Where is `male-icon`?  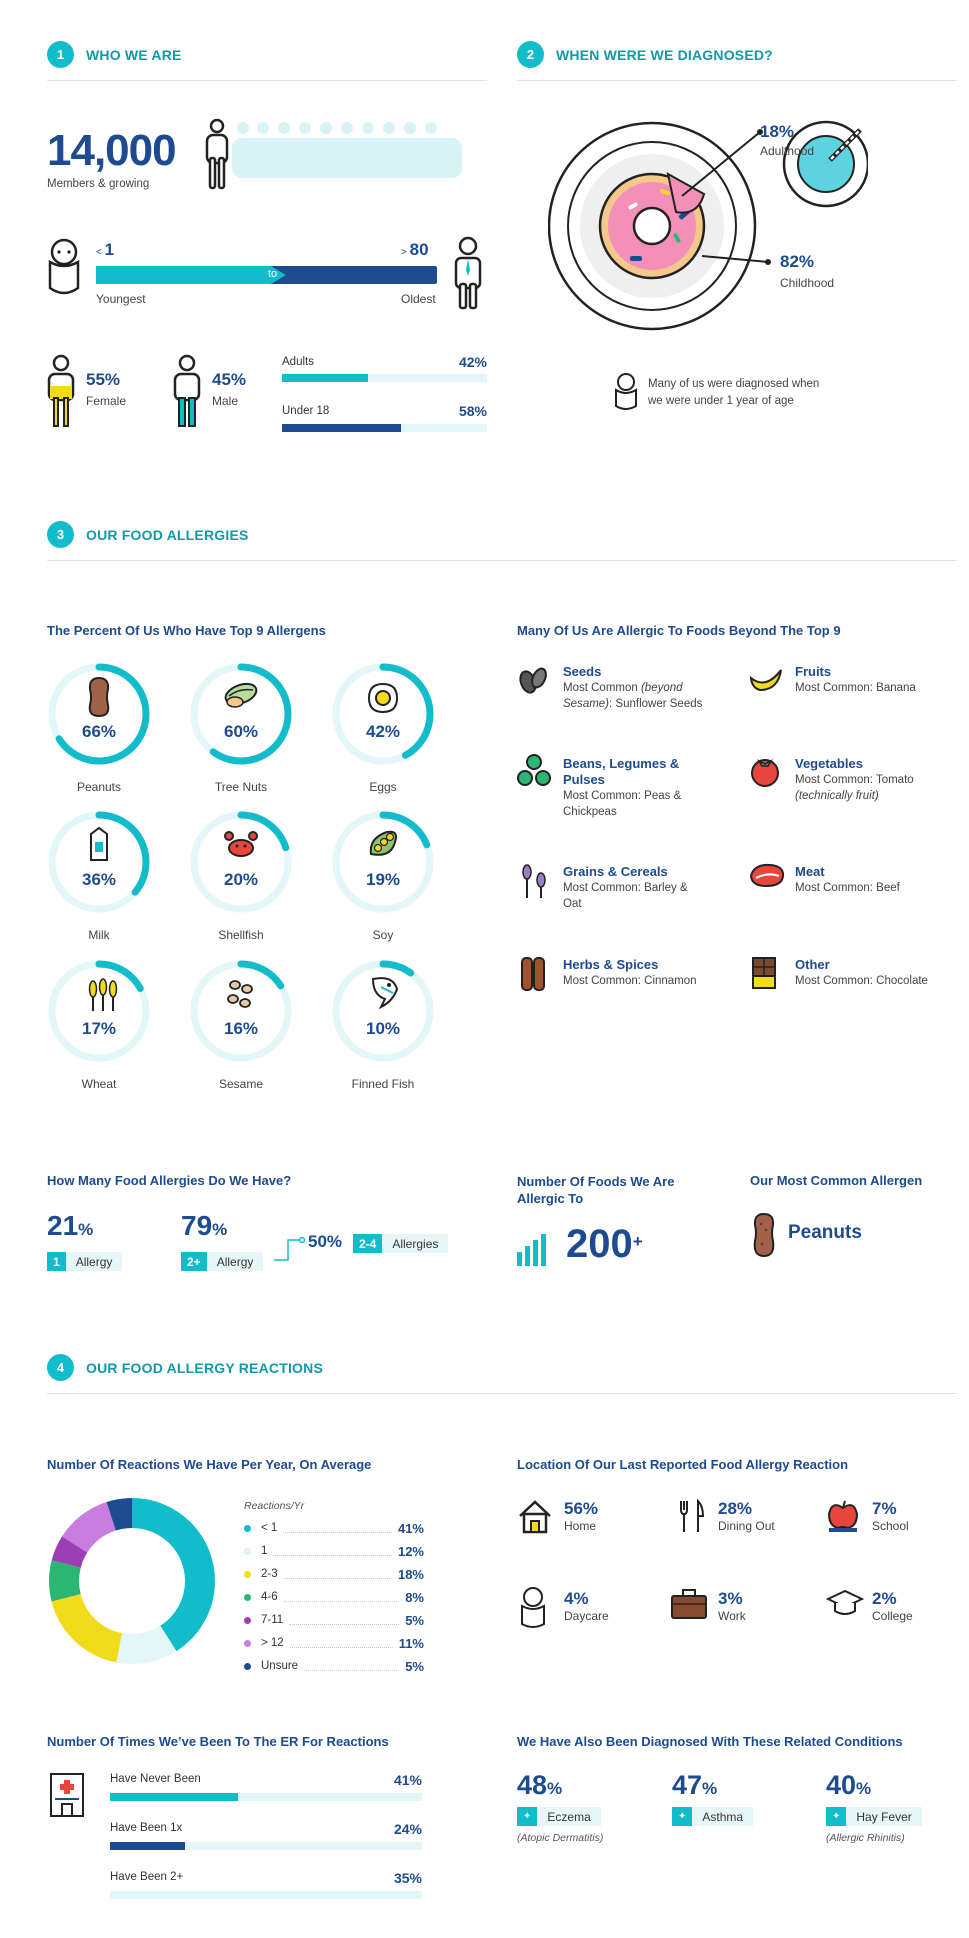 male-icon is located at coordinates (187, 390).